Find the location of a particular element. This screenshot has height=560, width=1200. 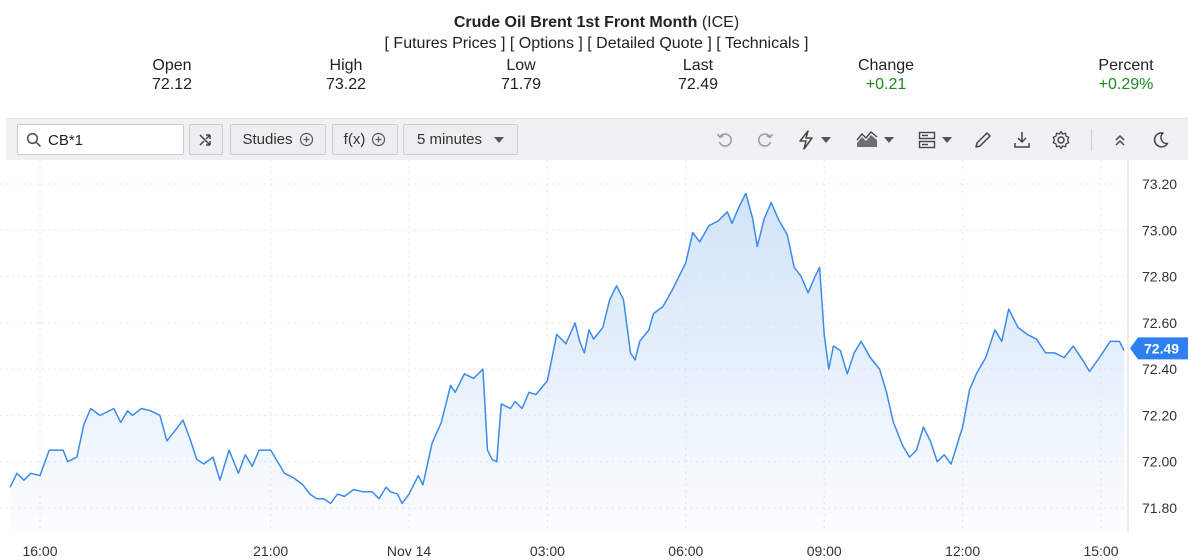

stat-percent: Percent +0.29% is located at coordinates (1126, 75).